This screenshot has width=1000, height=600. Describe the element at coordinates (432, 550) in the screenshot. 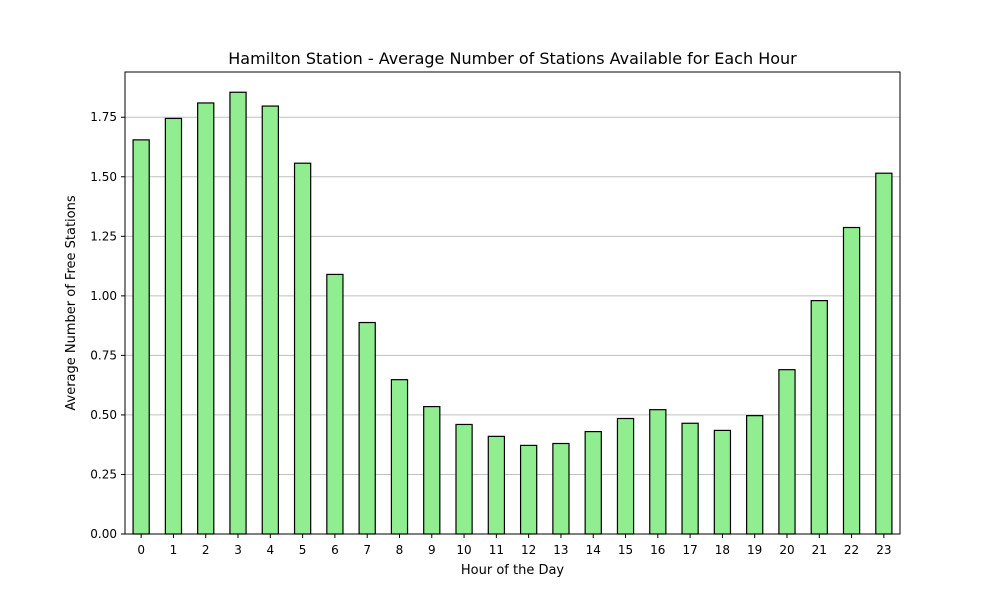

I see `x-tick-label: 9` at that location.